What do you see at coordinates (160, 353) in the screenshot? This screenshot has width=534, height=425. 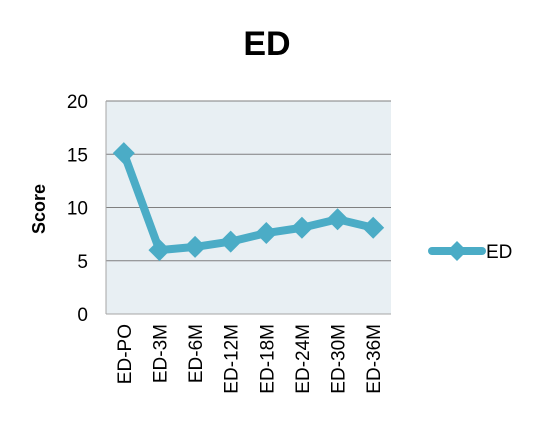 I see `x-tick-label: ED-3M` at bounding box center [160, 353].